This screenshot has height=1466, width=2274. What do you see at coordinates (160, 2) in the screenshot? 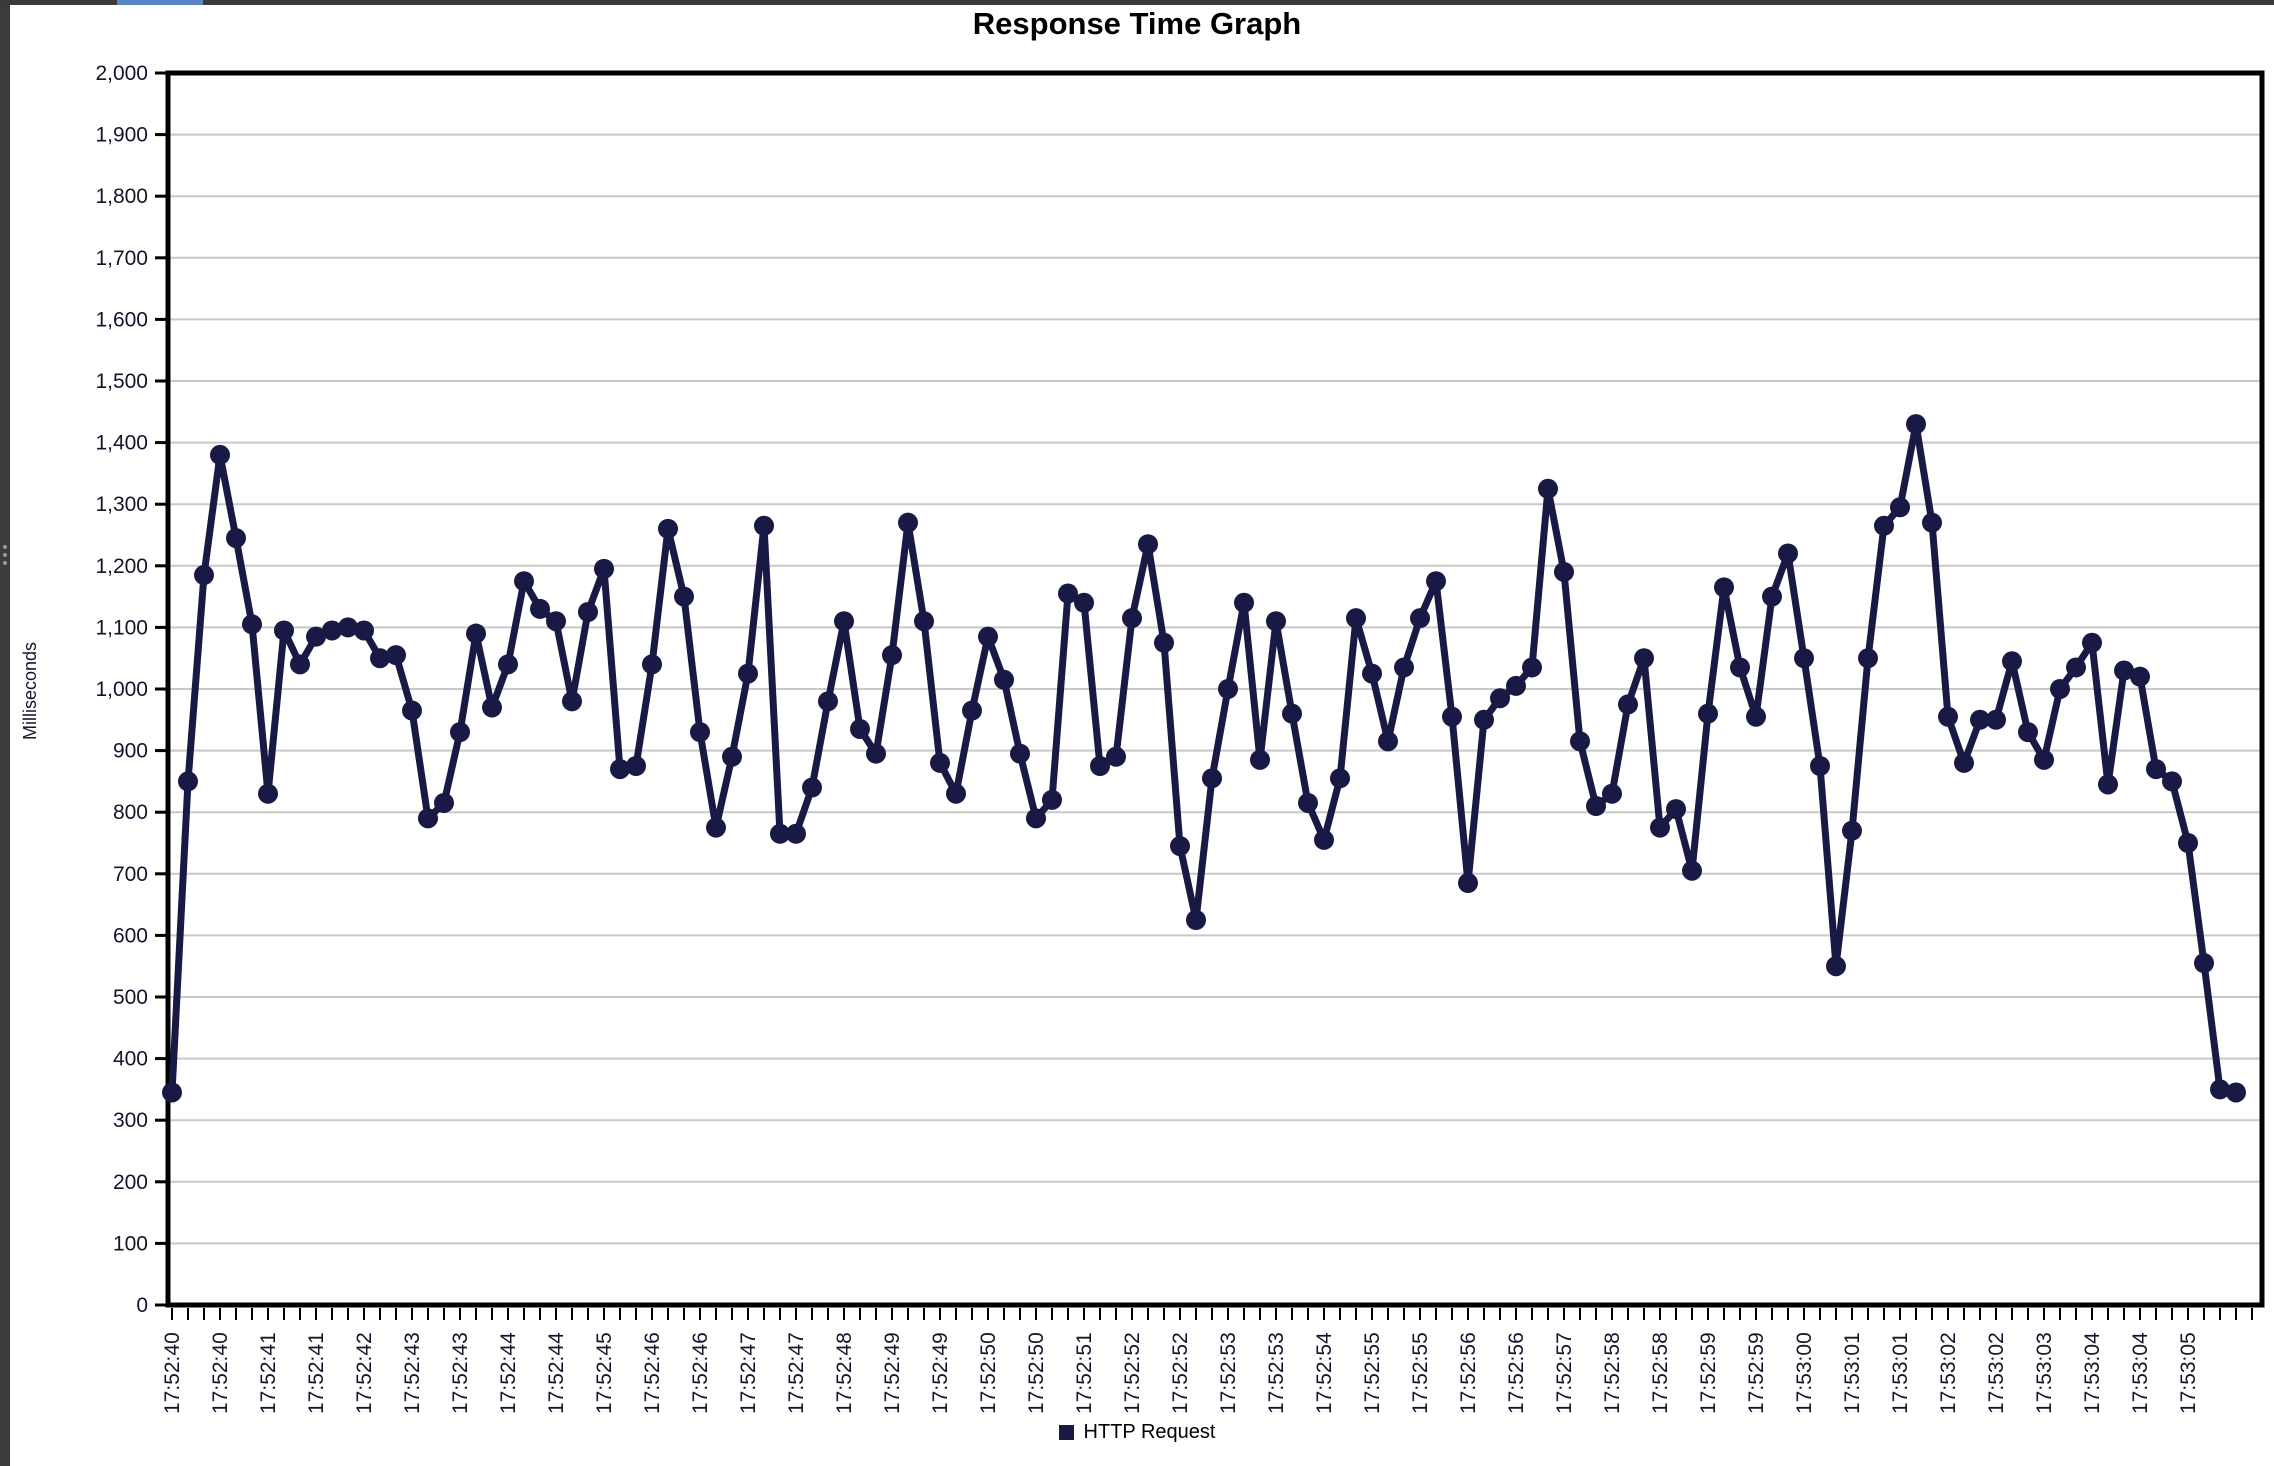
I see `active-tab-indicator` at bounding box center [160, 2].